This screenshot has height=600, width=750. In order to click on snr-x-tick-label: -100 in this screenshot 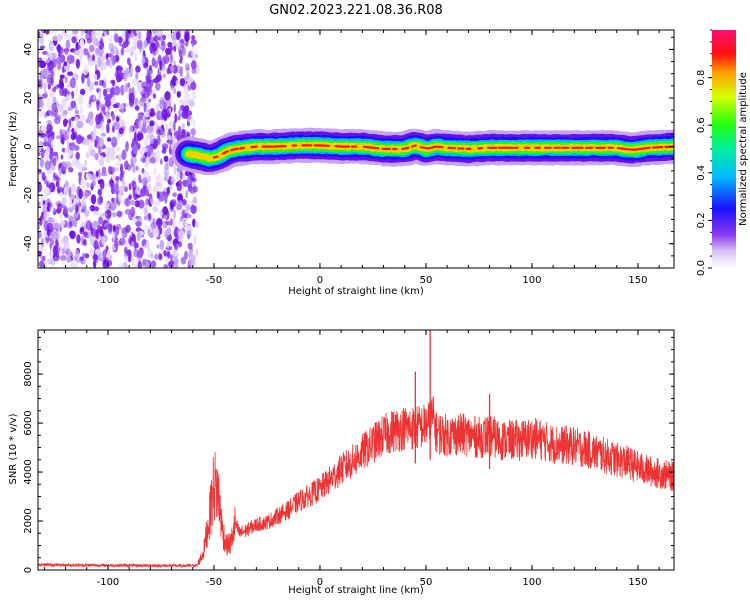, I will do `click(108, 582)`.